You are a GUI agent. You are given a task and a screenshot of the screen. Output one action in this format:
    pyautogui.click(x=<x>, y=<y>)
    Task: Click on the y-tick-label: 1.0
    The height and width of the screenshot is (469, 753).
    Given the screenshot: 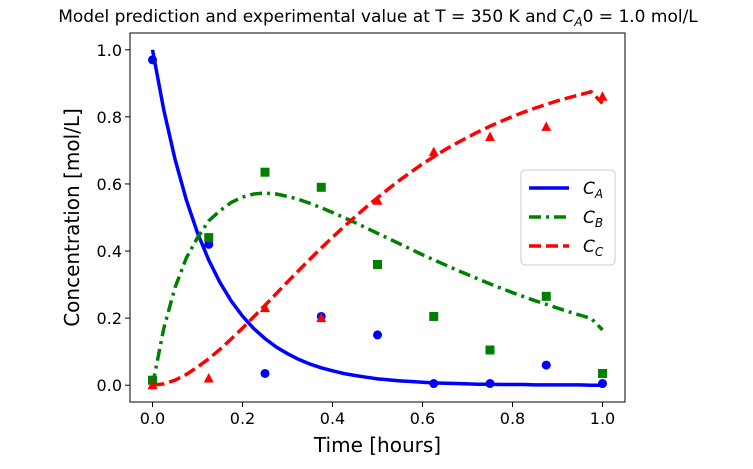 What is the action you would take?
    pyautogui.click(x=109, y=50)
    